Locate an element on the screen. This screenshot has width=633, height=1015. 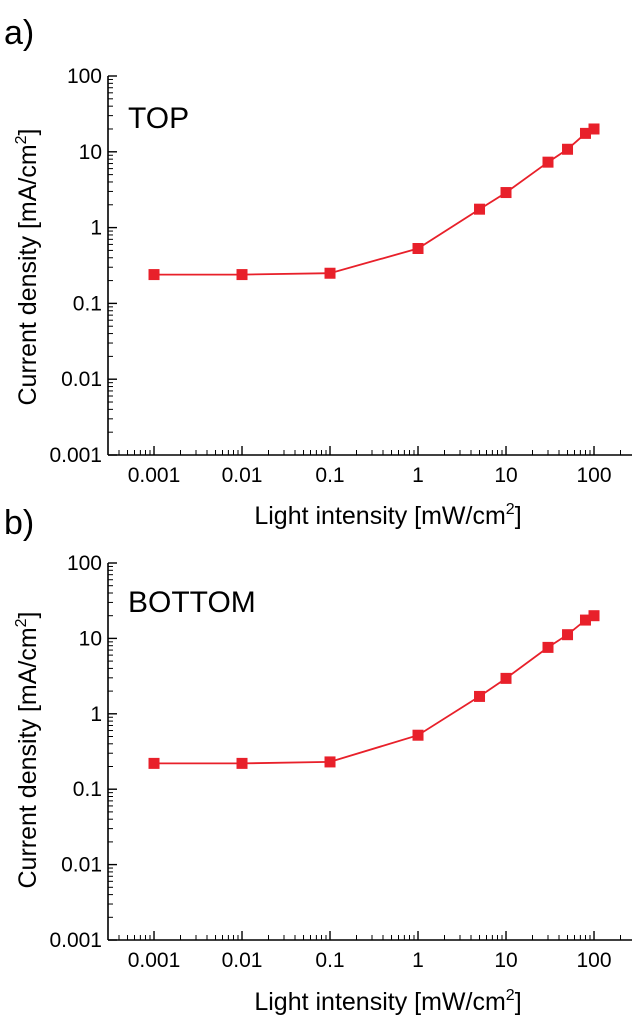
panel-title: TOP is located at coordinates (158, 118).